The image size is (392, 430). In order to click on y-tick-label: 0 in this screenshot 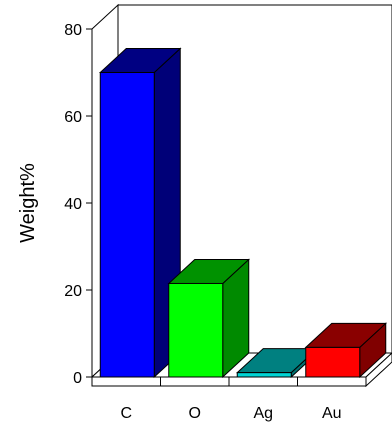, I will do `click(77, 378)`.